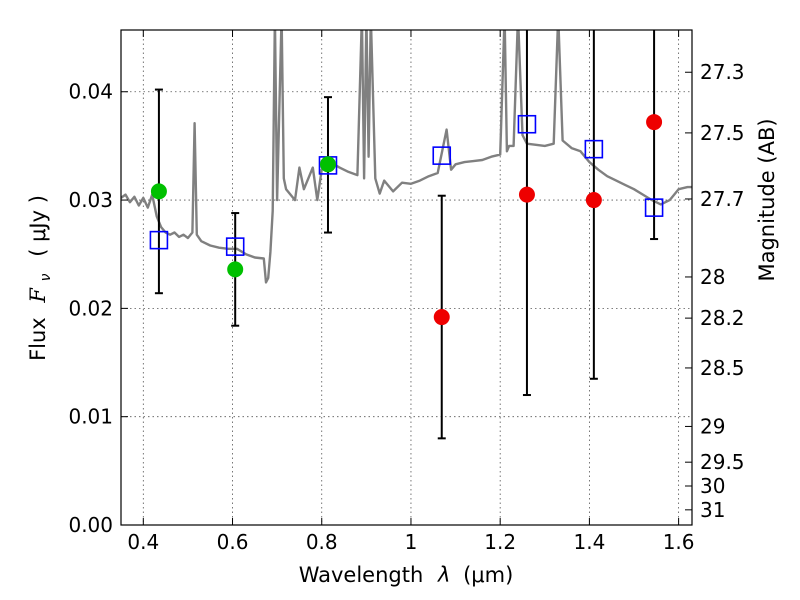 Image resolution: width=800 pixels, height=600 pixels. Describe the element at coordinates (411, 542) in the screenshot. I see `x-tick-label: 1` at that location.